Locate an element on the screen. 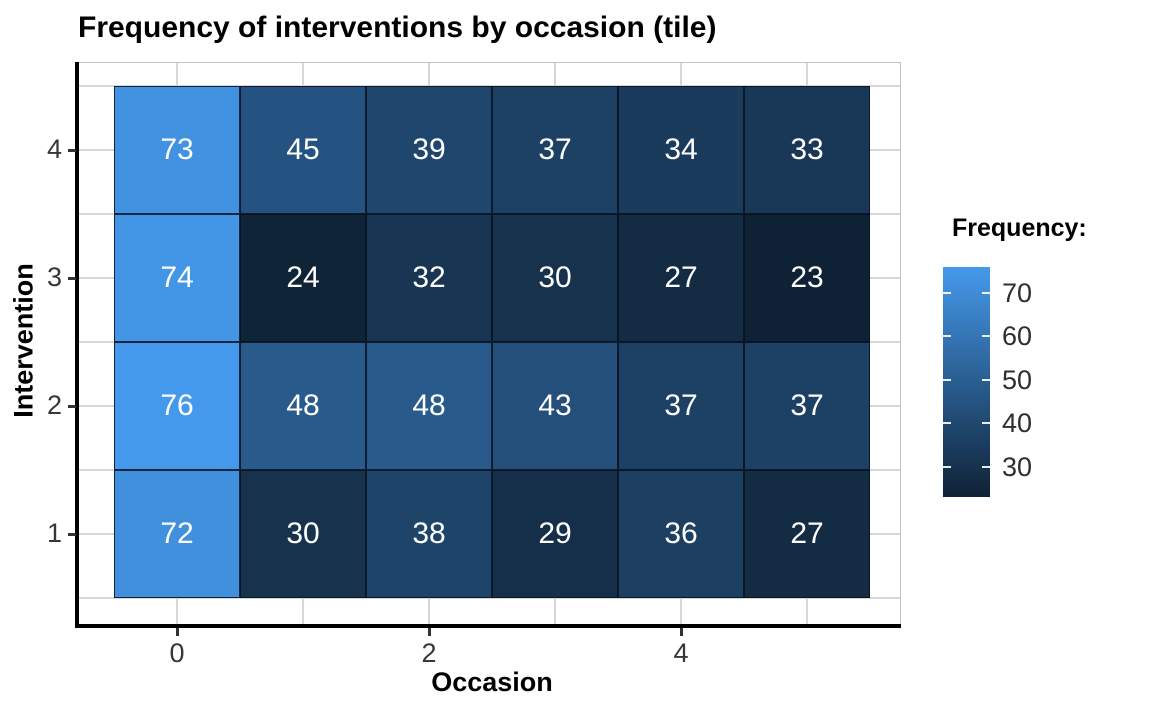 The image size is (1152, 711). tile-value-label: 33 is located at coordinates (807, 149).